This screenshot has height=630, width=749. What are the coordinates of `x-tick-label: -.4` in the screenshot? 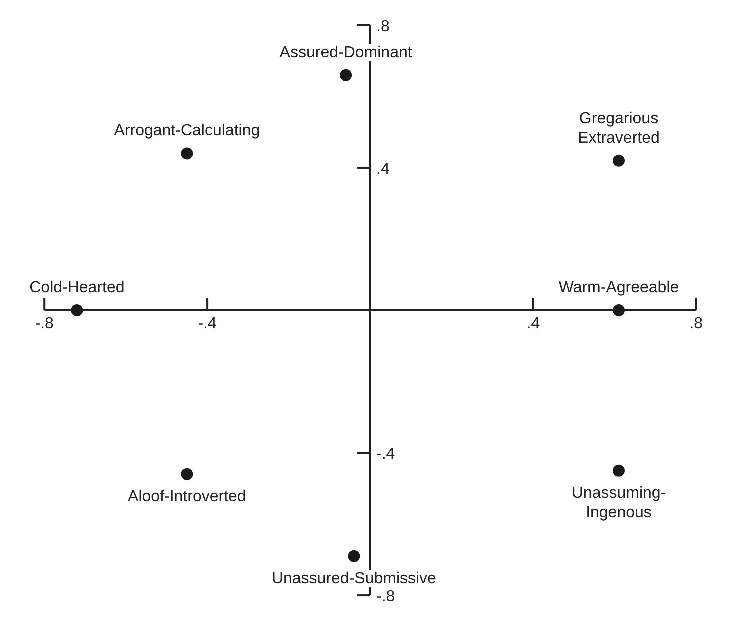 It's located at (207, 324).